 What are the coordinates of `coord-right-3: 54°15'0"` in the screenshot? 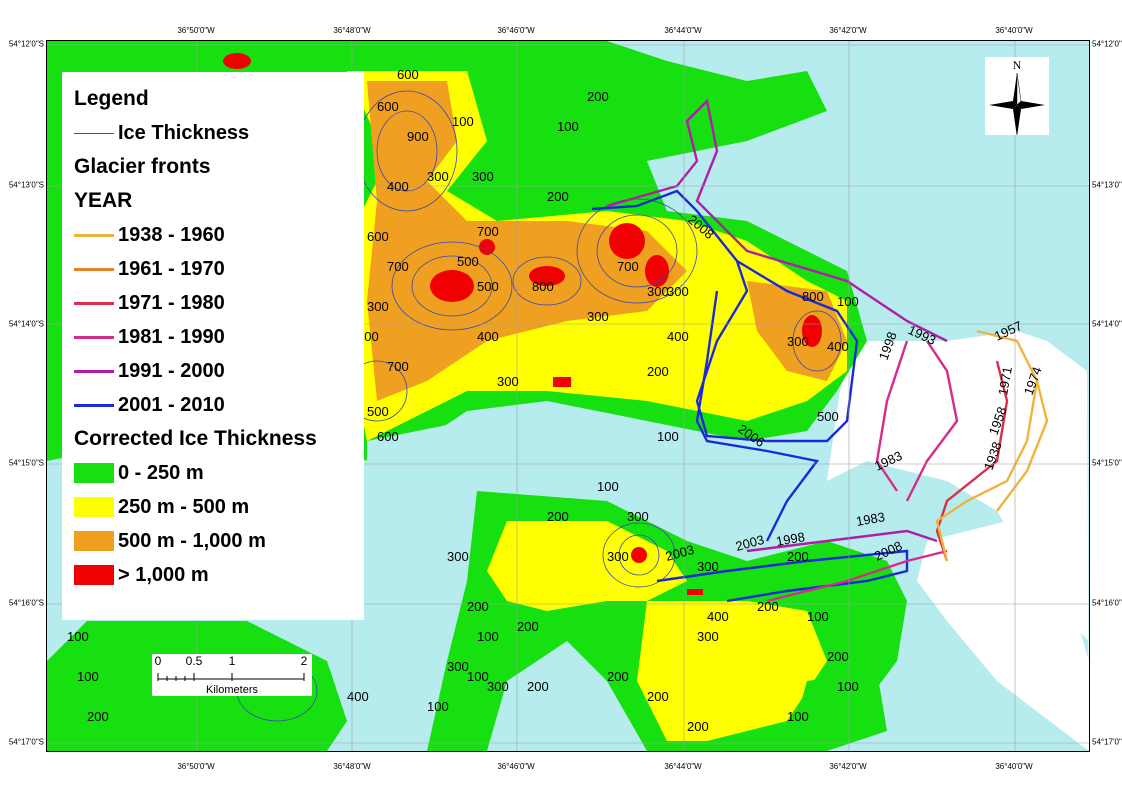 It's located at (1107, 463).